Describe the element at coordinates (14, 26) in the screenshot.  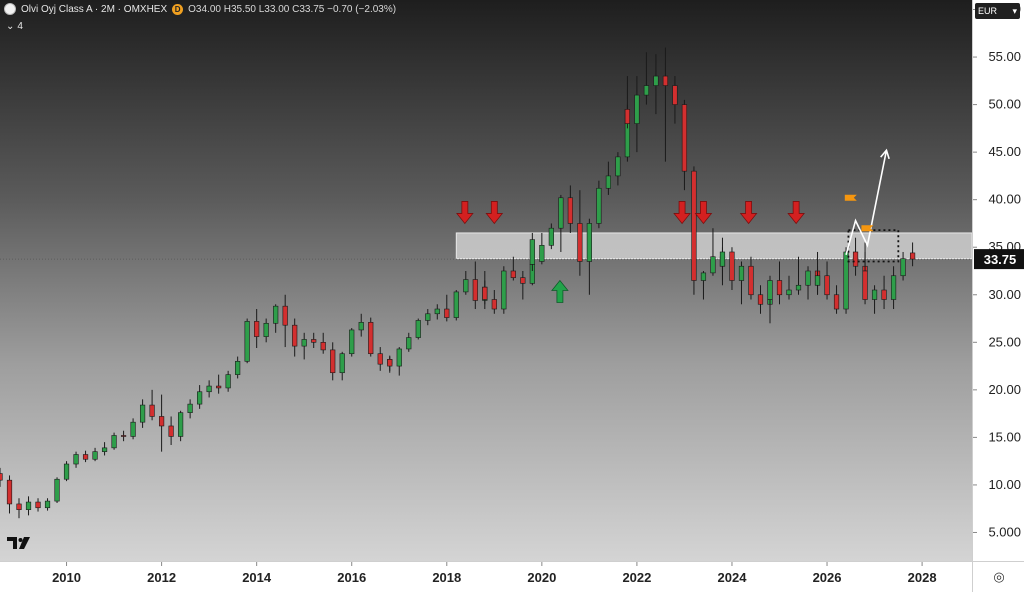
I see `indicator-toggle: ⌄ 4` at that location.